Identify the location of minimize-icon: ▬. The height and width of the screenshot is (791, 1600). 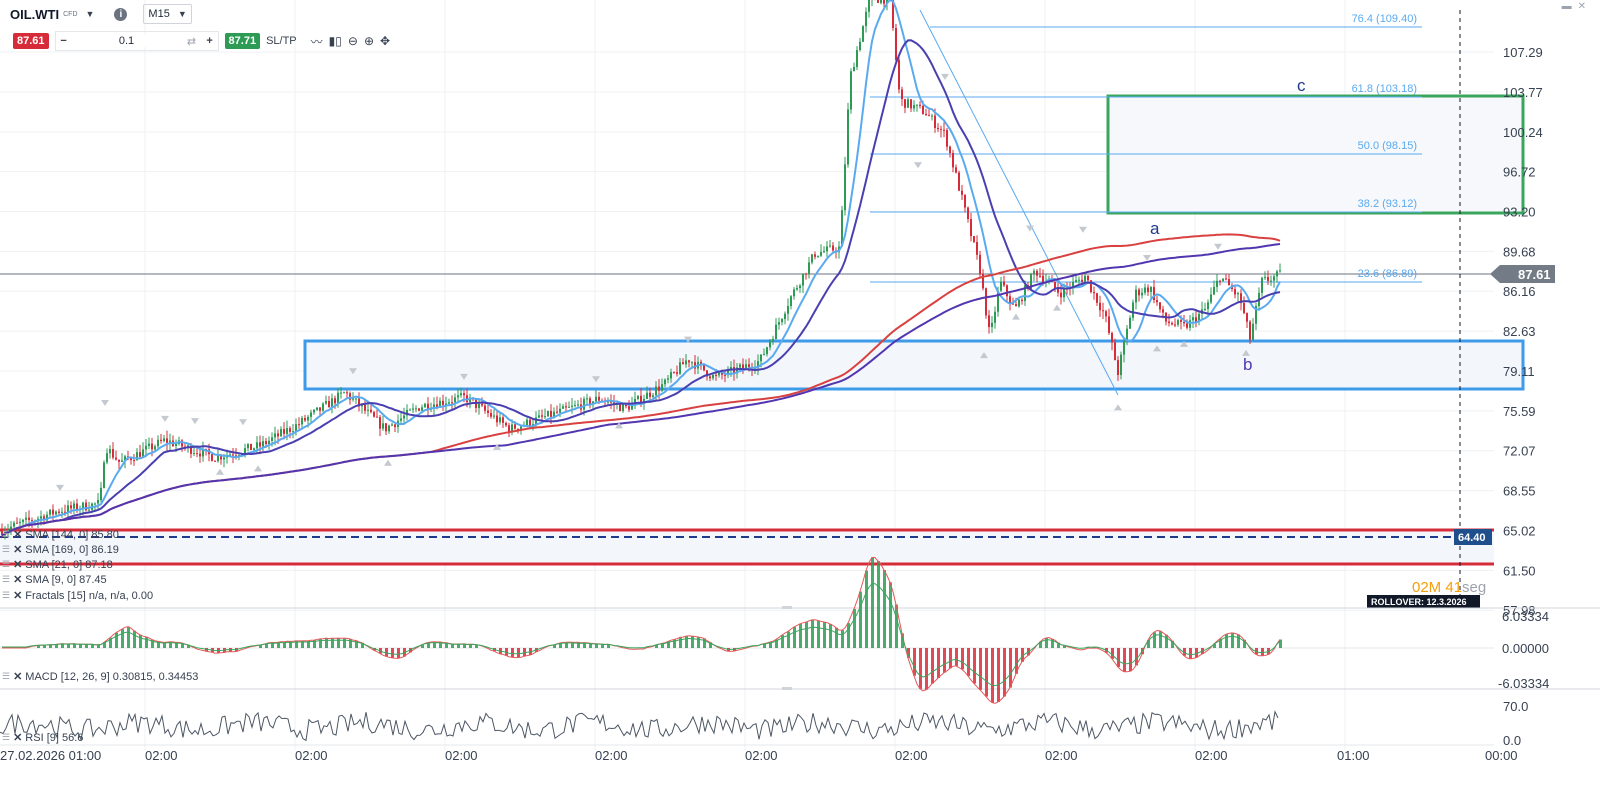
(1566, 6).